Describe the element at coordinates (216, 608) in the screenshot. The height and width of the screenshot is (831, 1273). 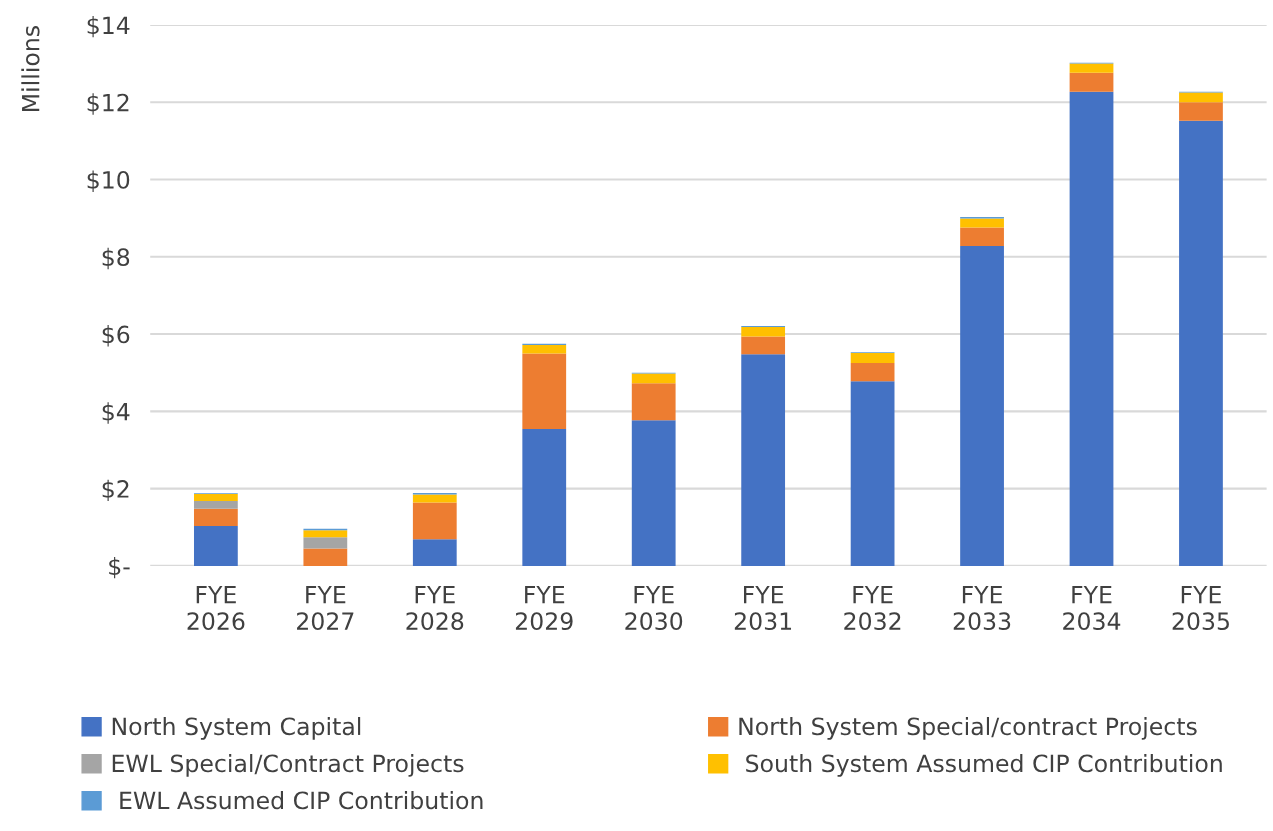
I see `x-tick-label: FYE 2026` at that location.